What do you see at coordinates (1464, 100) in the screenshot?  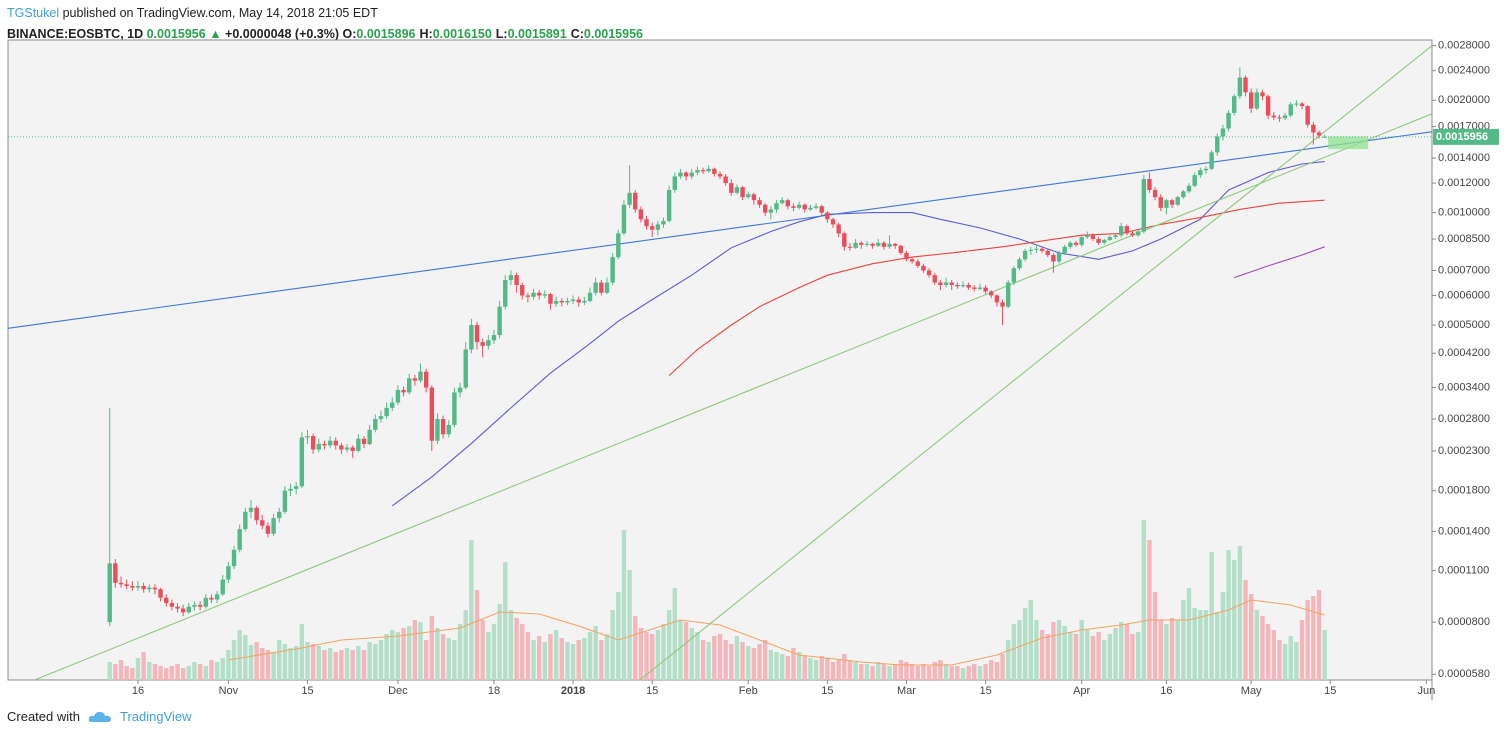 I see `y-tick-label: 0.0020000` at bounding box center [1464, 100].